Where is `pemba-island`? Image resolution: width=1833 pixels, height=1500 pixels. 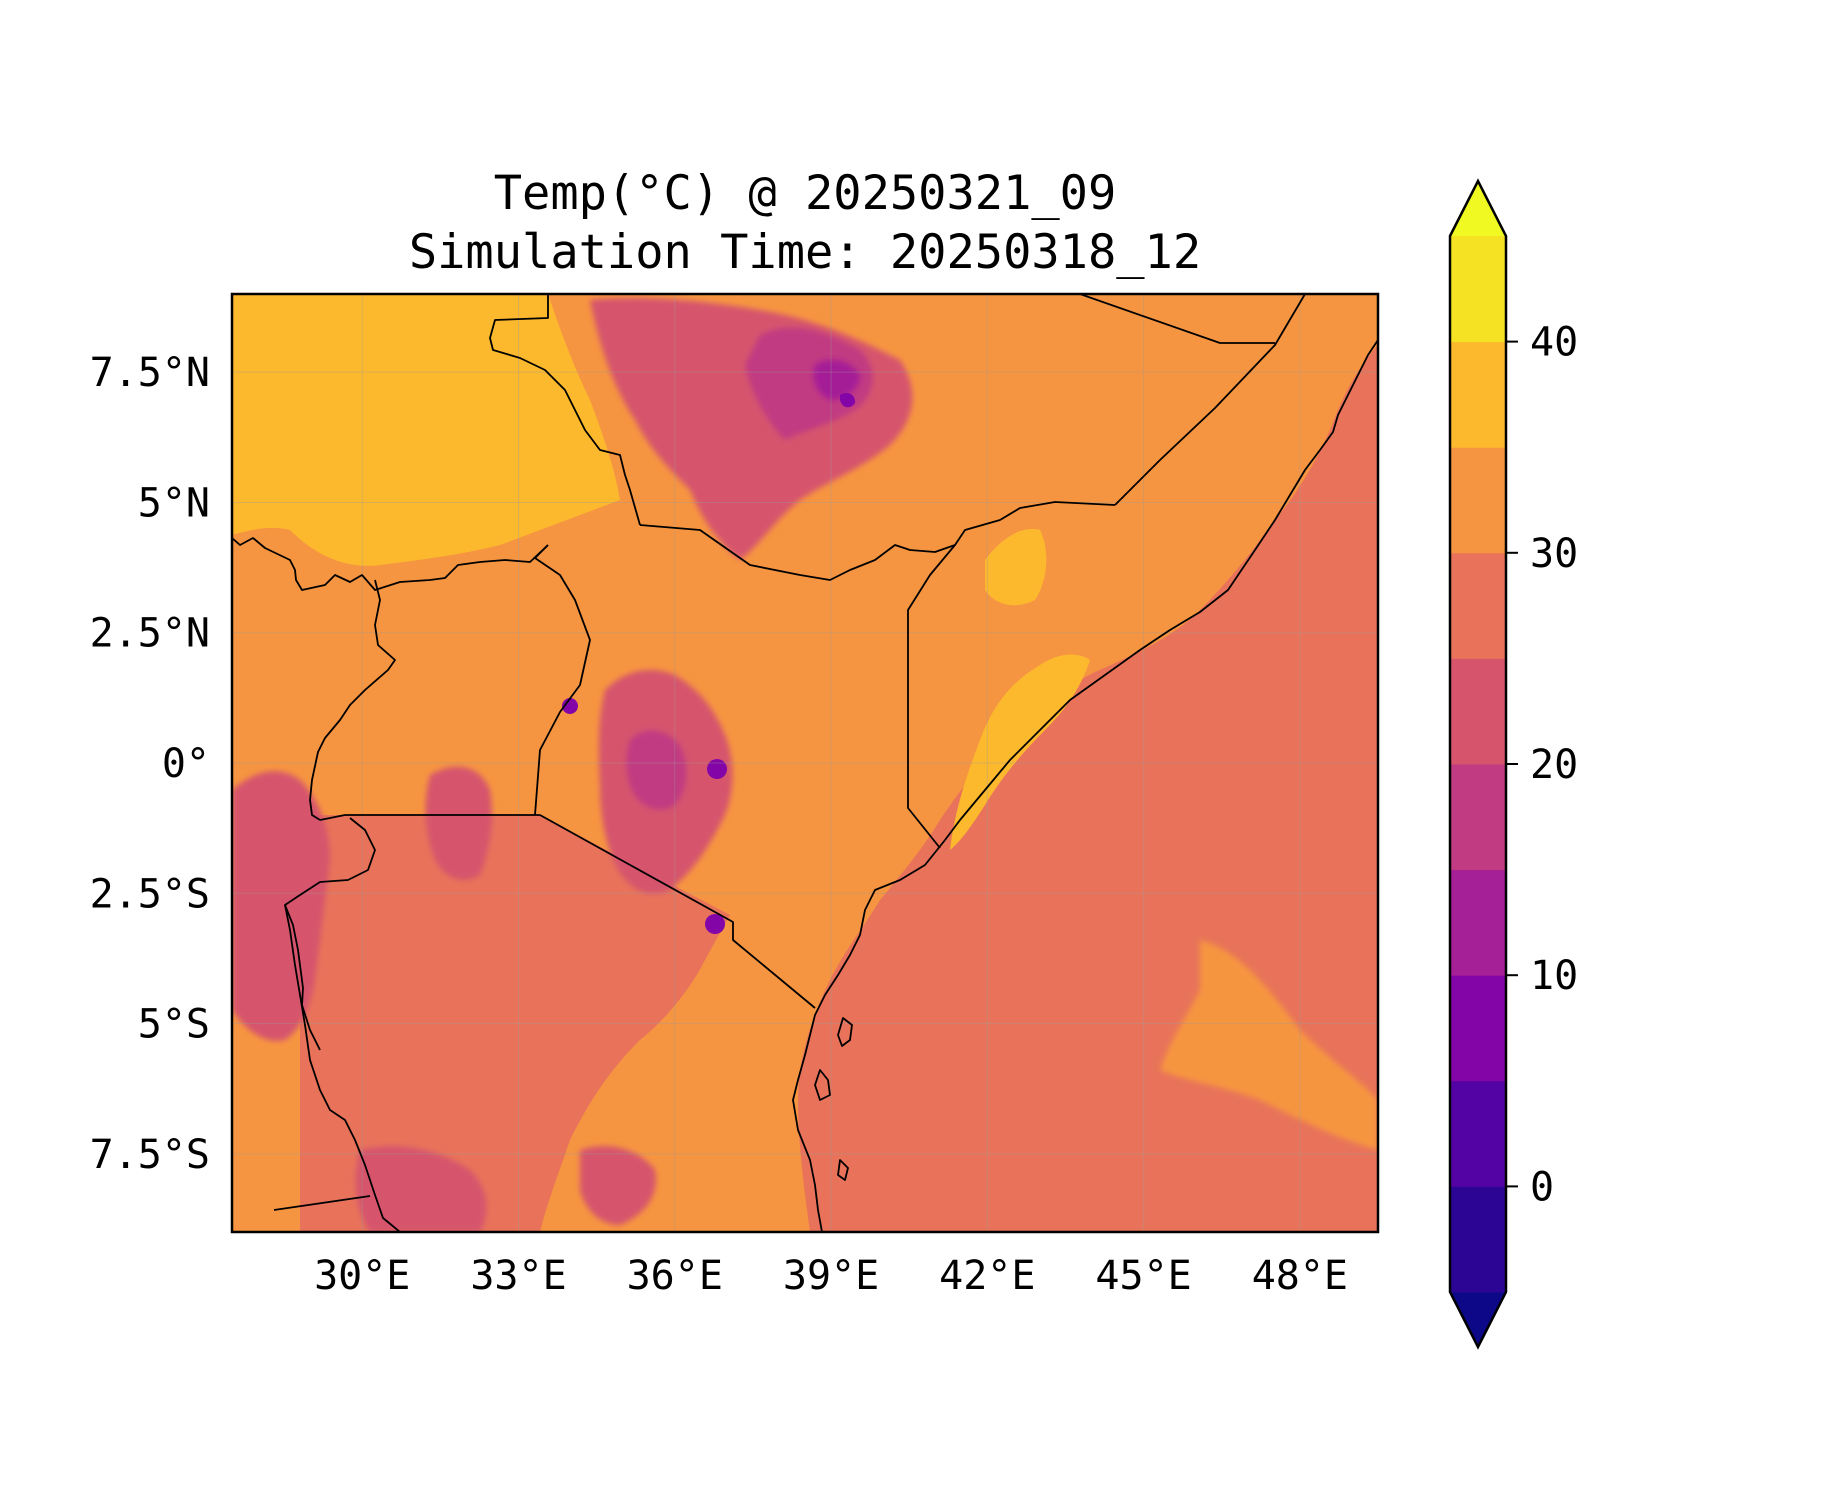
pemba-island is located at coordinates (822, 1085).